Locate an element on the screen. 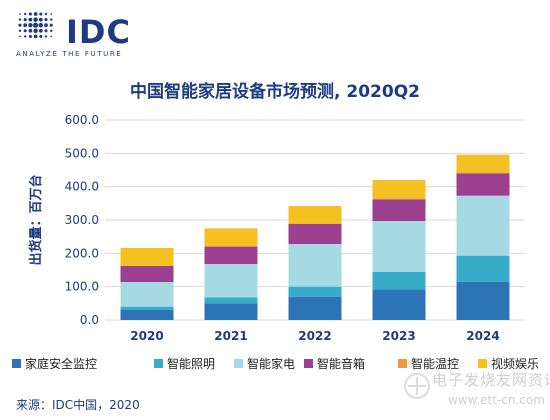 The width and height of the screenshot is (550, 420). y-tick-label: 0.0 is located at coordinates (89, 320).